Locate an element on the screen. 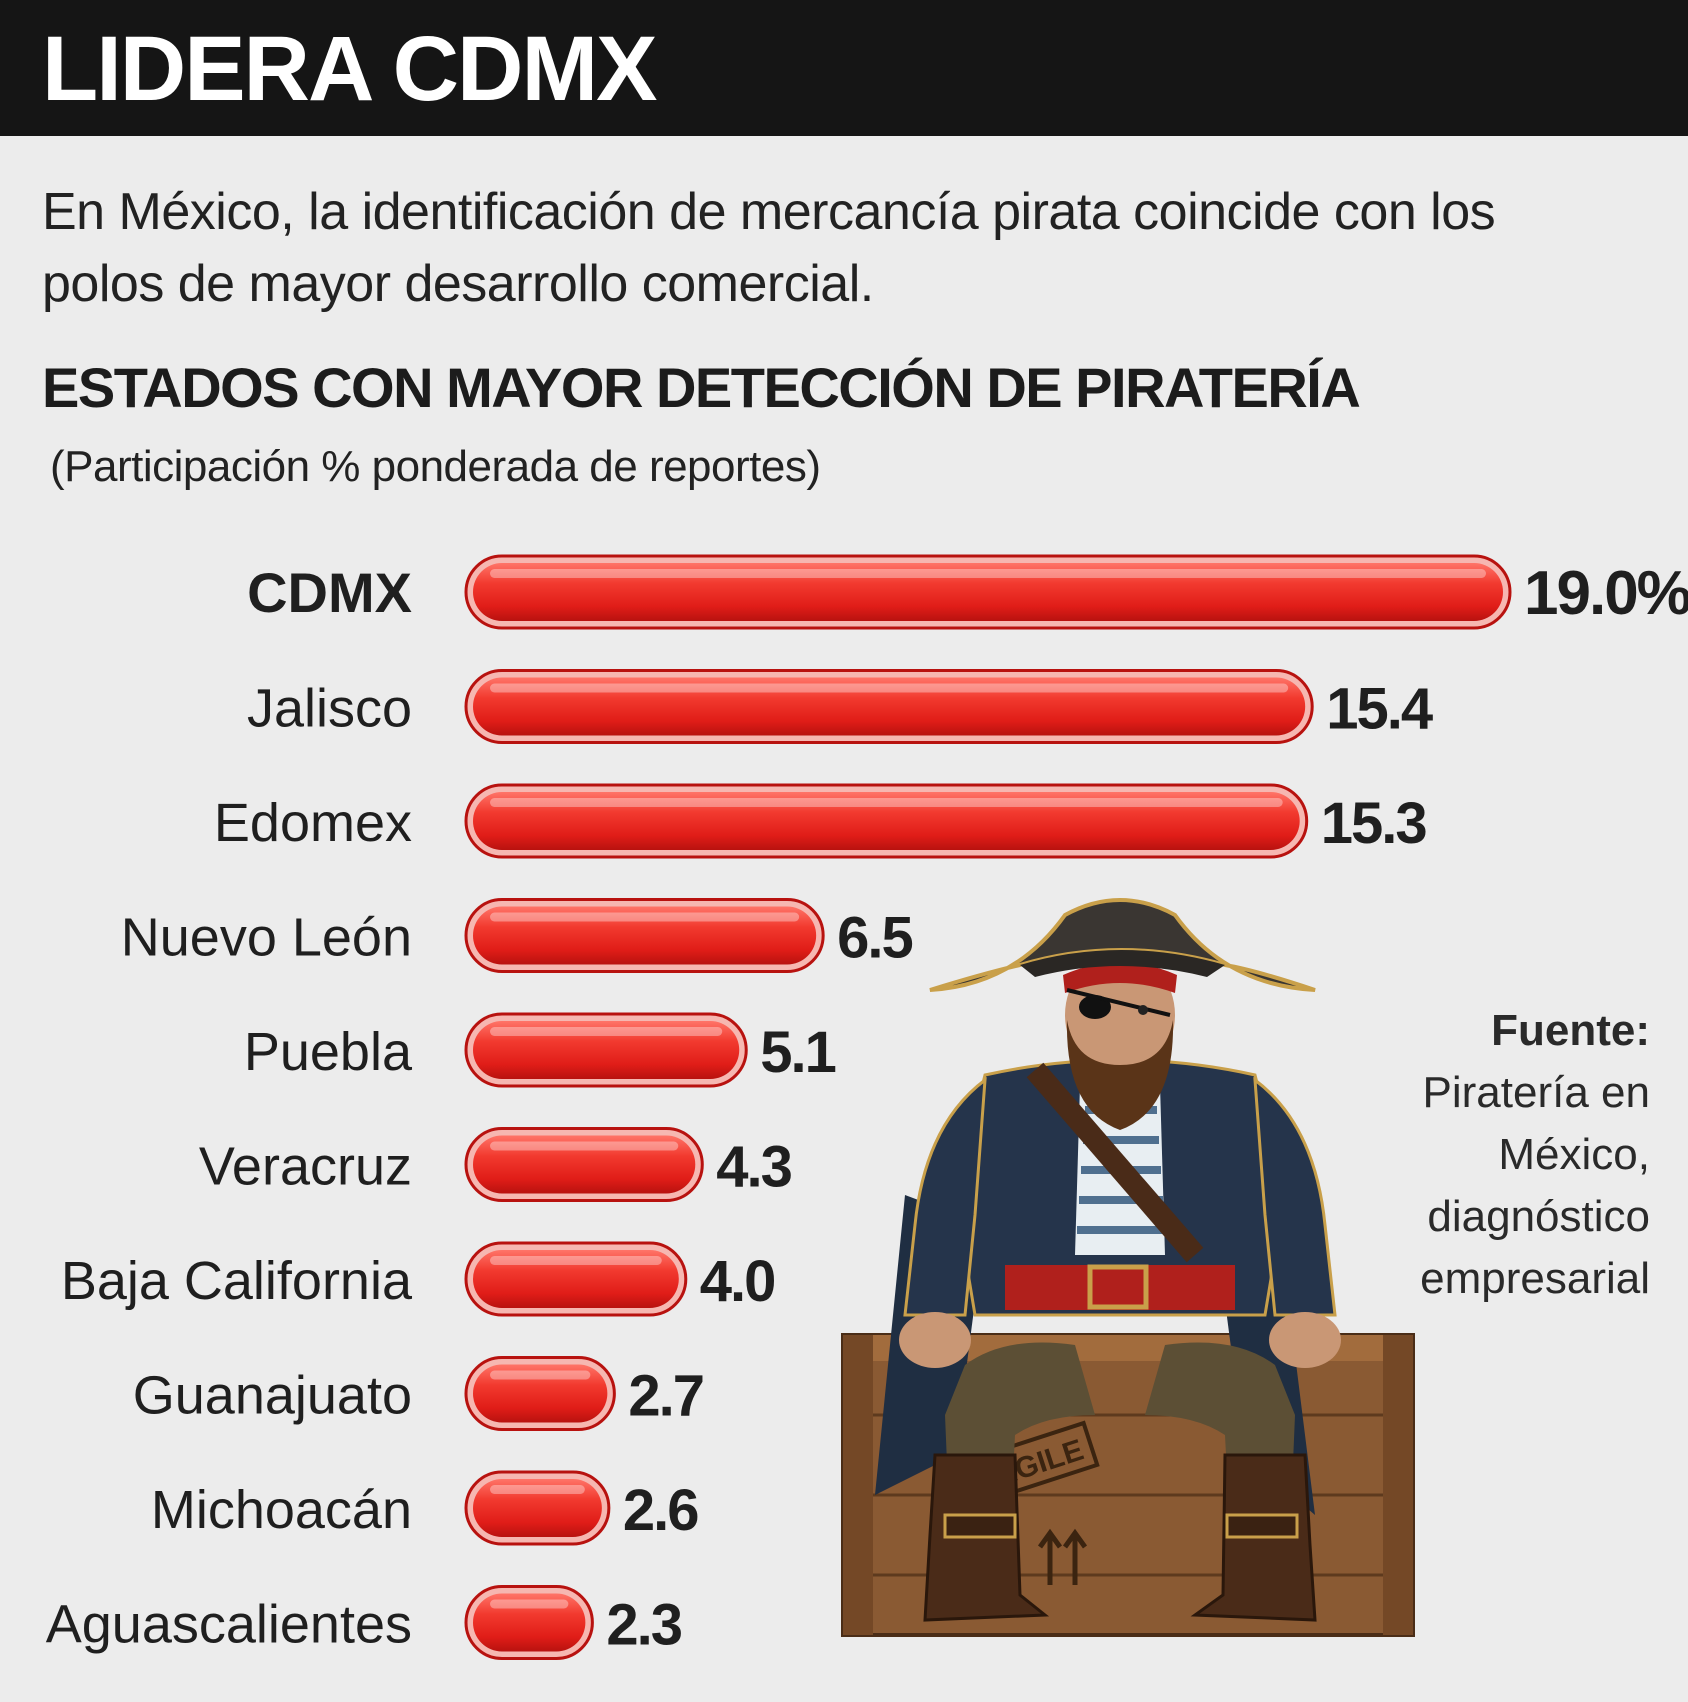  belt-buckle is located at coordinates (1118, 1287).